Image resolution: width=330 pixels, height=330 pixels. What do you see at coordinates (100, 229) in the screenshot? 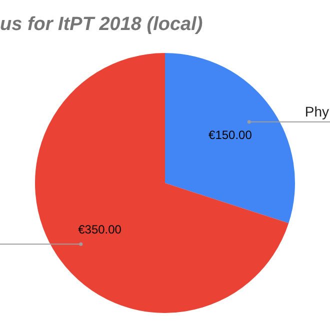
I see `data-label: €350.00` at bounding box center [100, 229].